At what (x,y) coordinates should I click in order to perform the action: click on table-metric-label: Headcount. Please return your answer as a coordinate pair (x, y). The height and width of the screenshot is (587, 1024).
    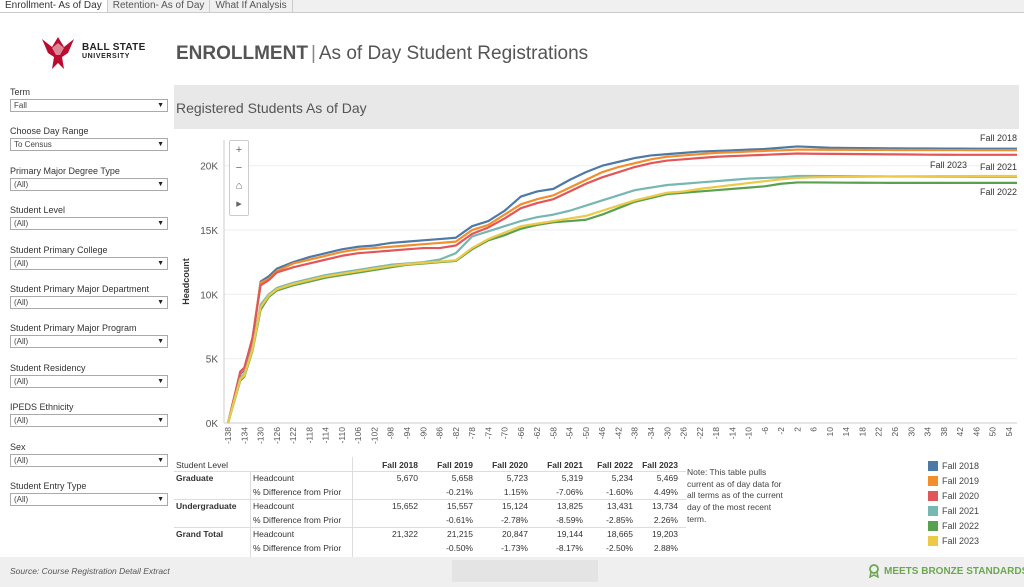
    Looking at the image, I should click on (274, 534).